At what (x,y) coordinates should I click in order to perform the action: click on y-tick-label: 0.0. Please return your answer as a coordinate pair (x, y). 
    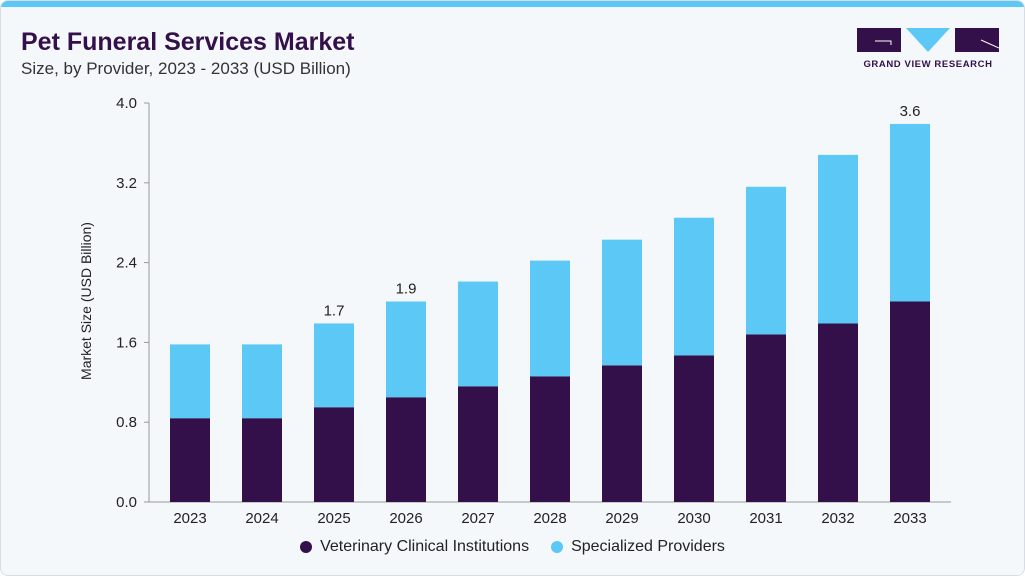
    Looking at the image, I should click on (126, 502).